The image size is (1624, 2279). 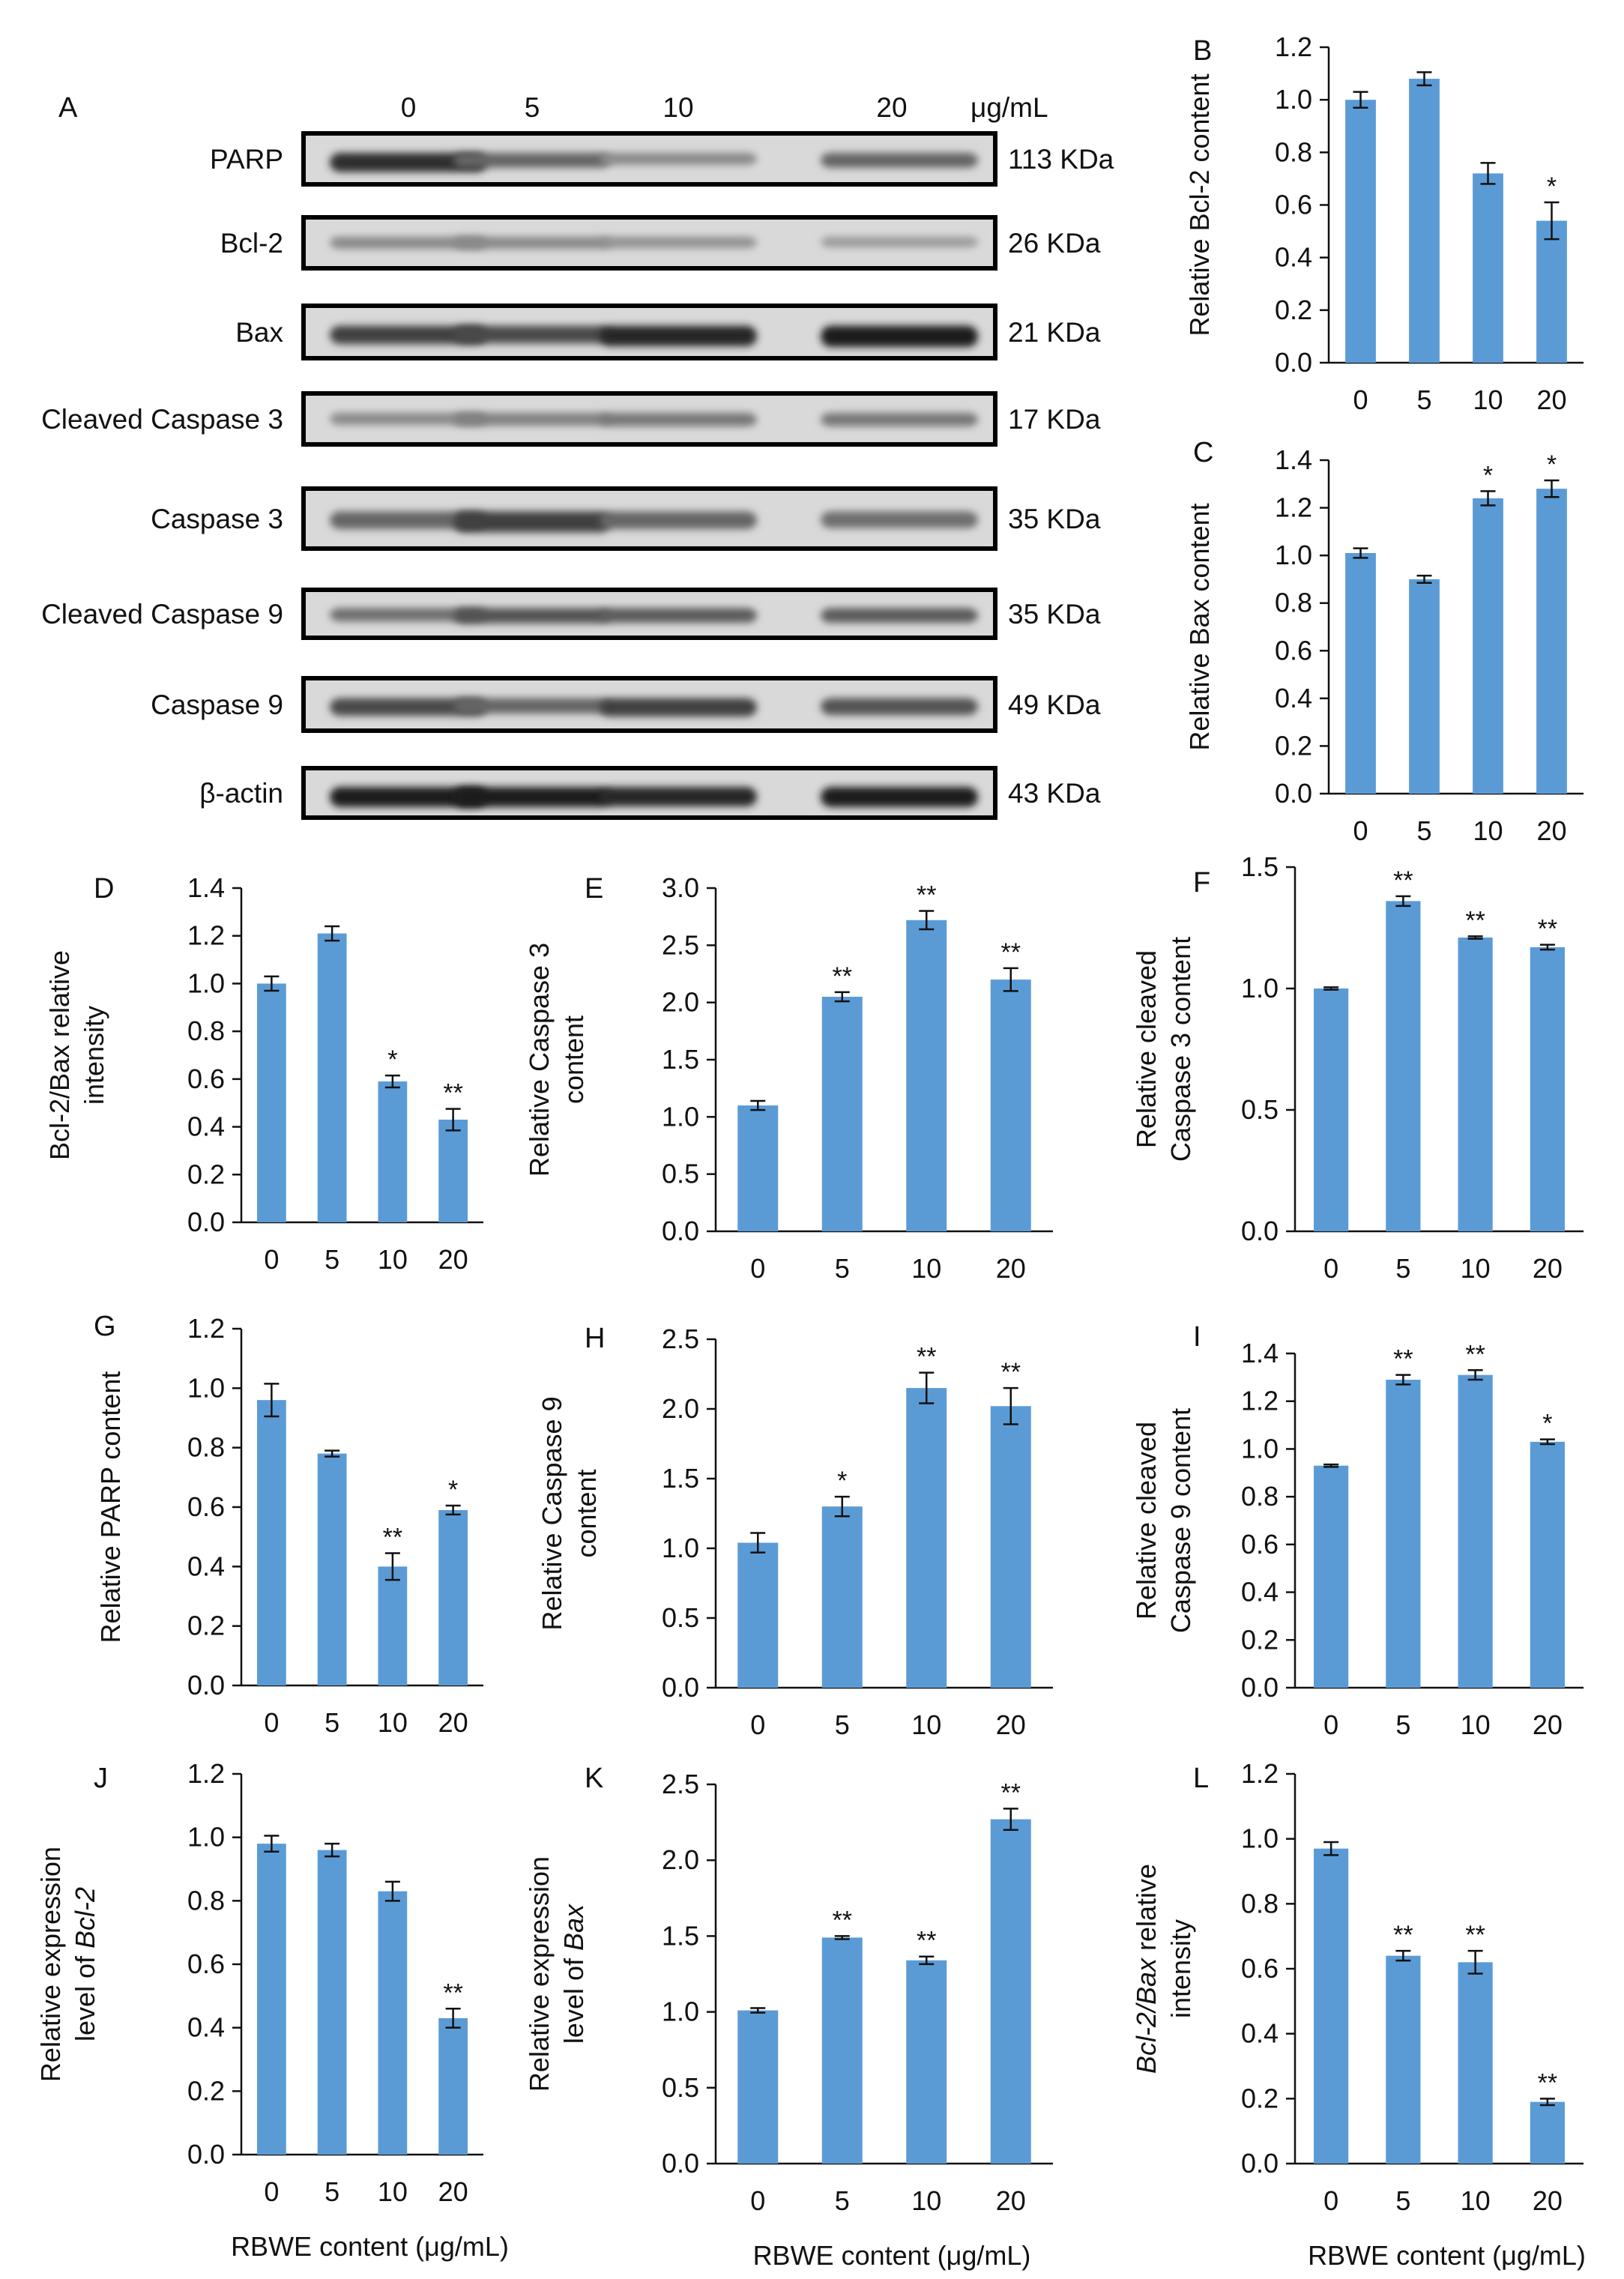 I want to click on blot-dose-label: 0, so click(x=409, y=107).